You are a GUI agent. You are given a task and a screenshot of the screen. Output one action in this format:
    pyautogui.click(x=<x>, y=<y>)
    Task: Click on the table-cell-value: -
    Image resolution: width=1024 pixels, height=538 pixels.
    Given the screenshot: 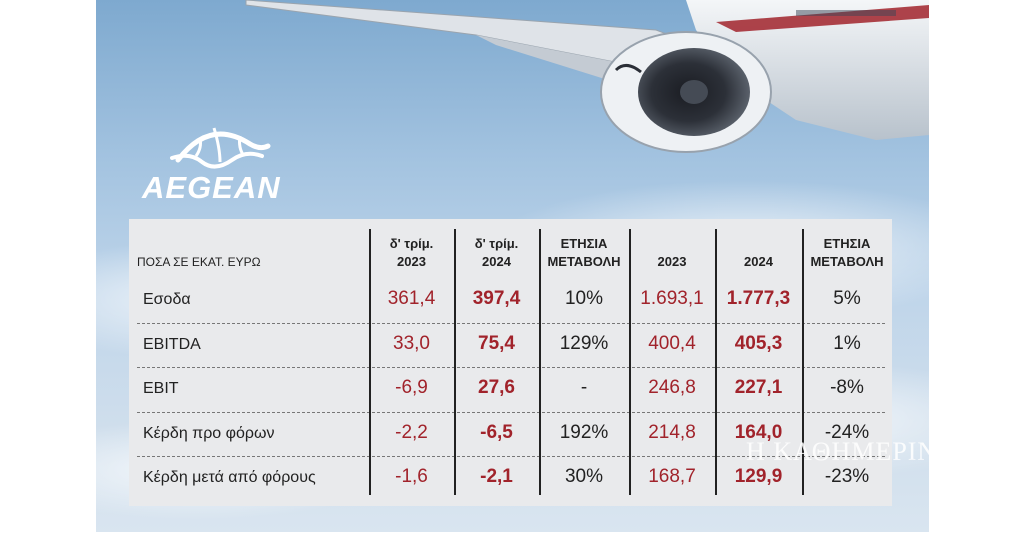 What is the action you would take?
    pyautogui.click(x=584, y=387)
    